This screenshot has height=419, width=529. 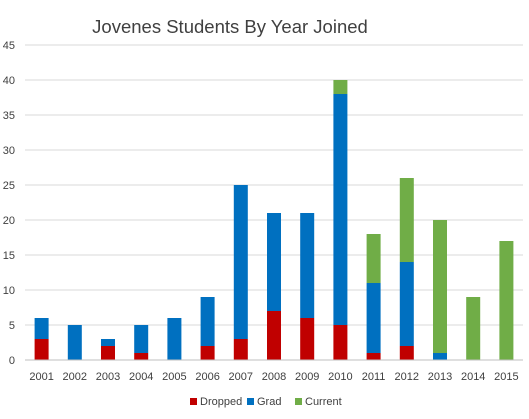 I want to click on bar-grad-2008, so click(x=274, y=262).